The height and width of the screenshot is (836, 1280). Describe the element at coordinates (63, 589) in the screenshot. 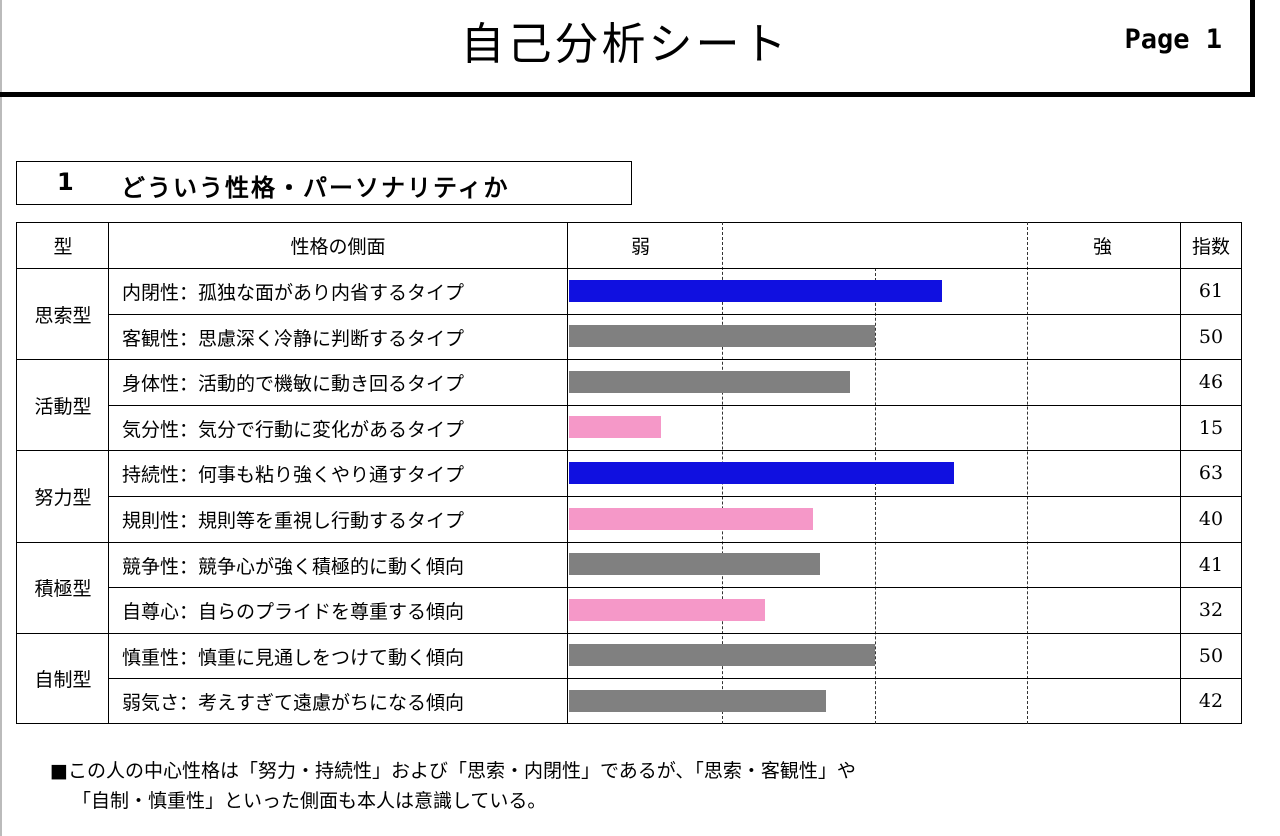

I see `group-label: 積極型` at that location.